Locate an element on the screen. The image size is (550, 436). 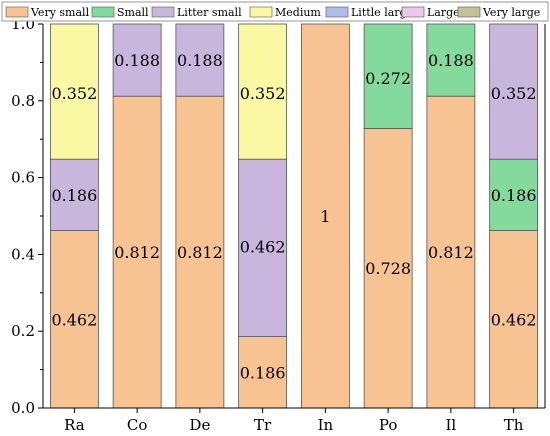
bar-tr-litter-small is located at coordinates (263, 247).